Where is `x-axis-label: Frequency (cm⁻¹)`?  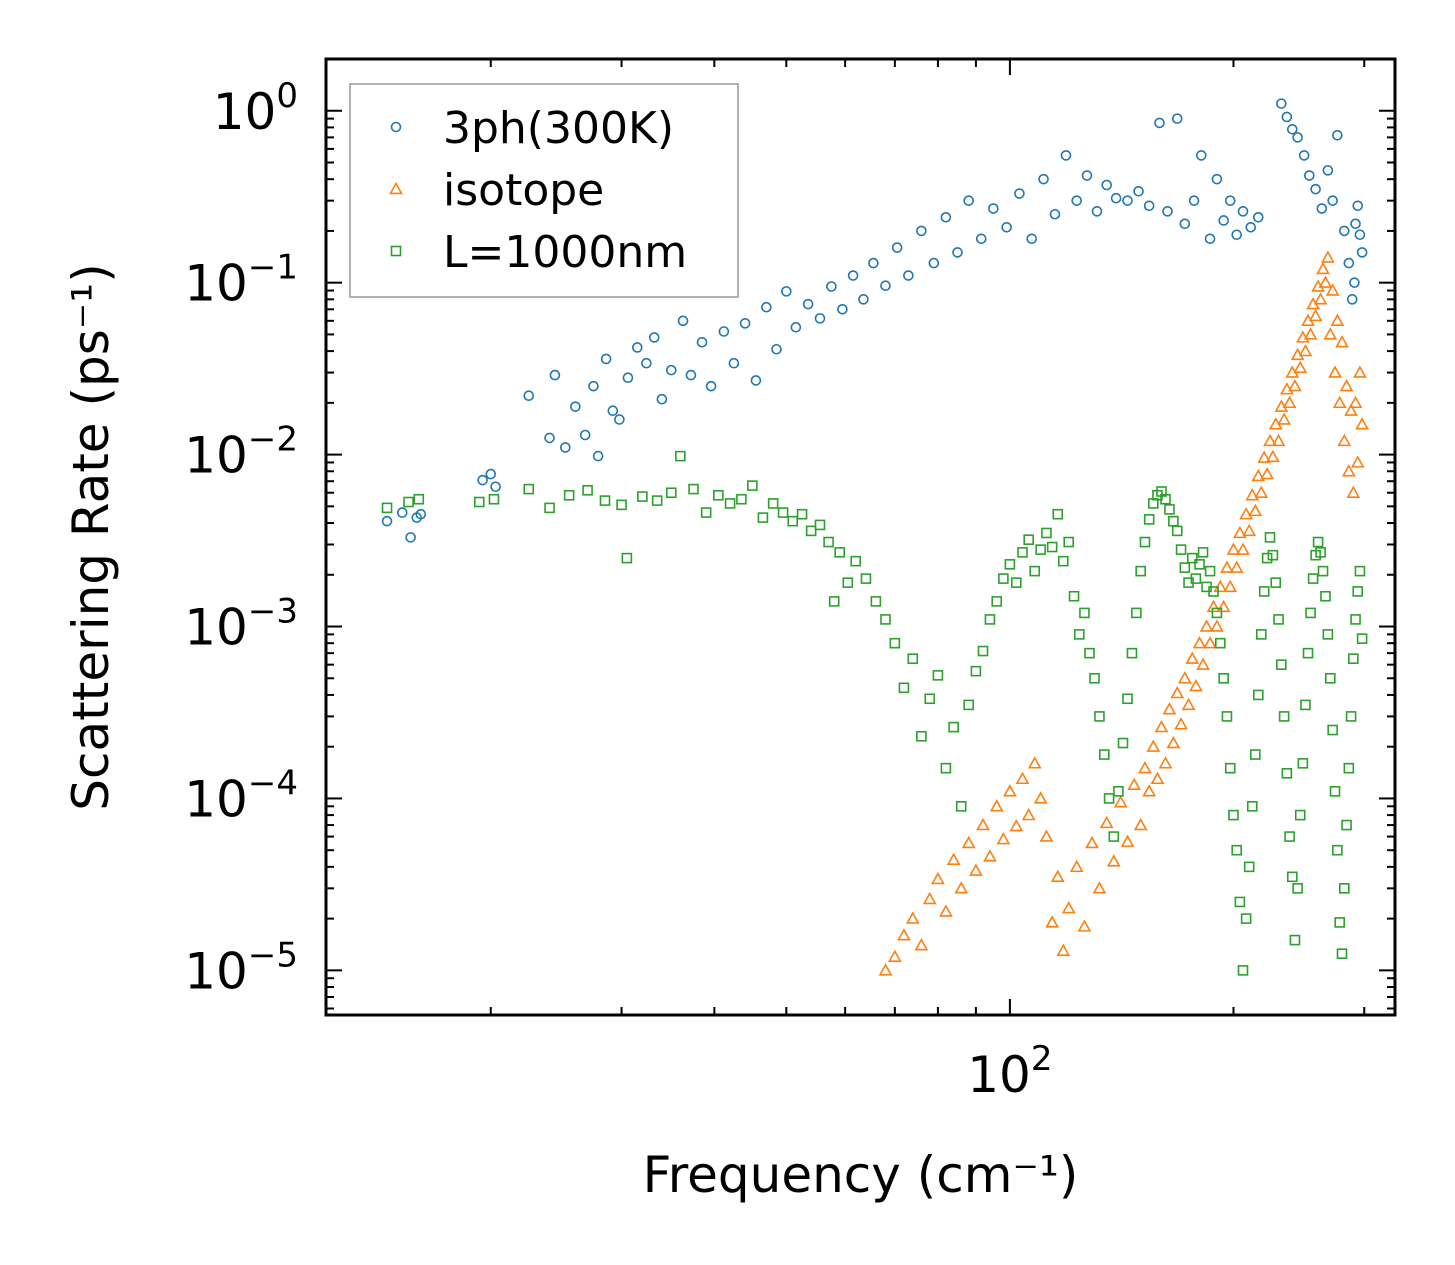 x-axis-label: Frequency (cm⁻¹) is located at coordinates (861, 1175).